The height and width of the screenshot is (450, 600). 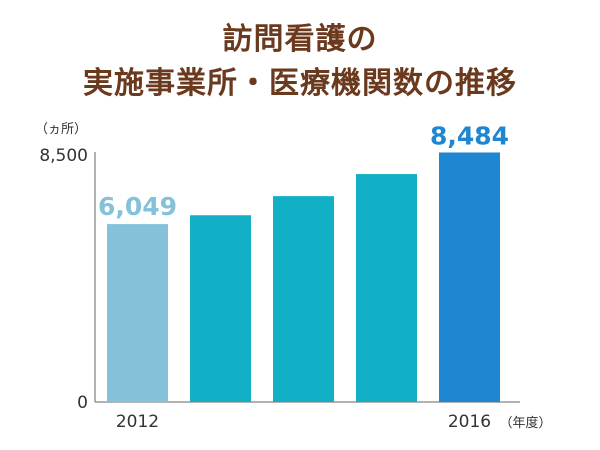 What do you see at coordinates (300, 83) in the screenshot?
I see `chart-title-line2: 実施事業所・医療機関数の推移` at bounding box center [300, 83].